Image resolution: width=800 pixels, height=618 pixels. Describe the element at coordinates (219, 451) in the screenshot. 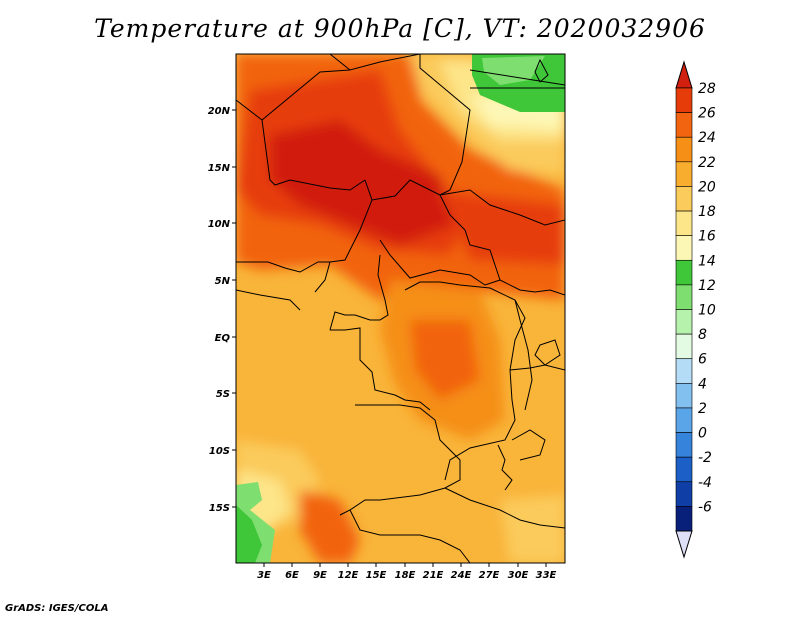

I see `lat-tick-label: 10S` at that location.